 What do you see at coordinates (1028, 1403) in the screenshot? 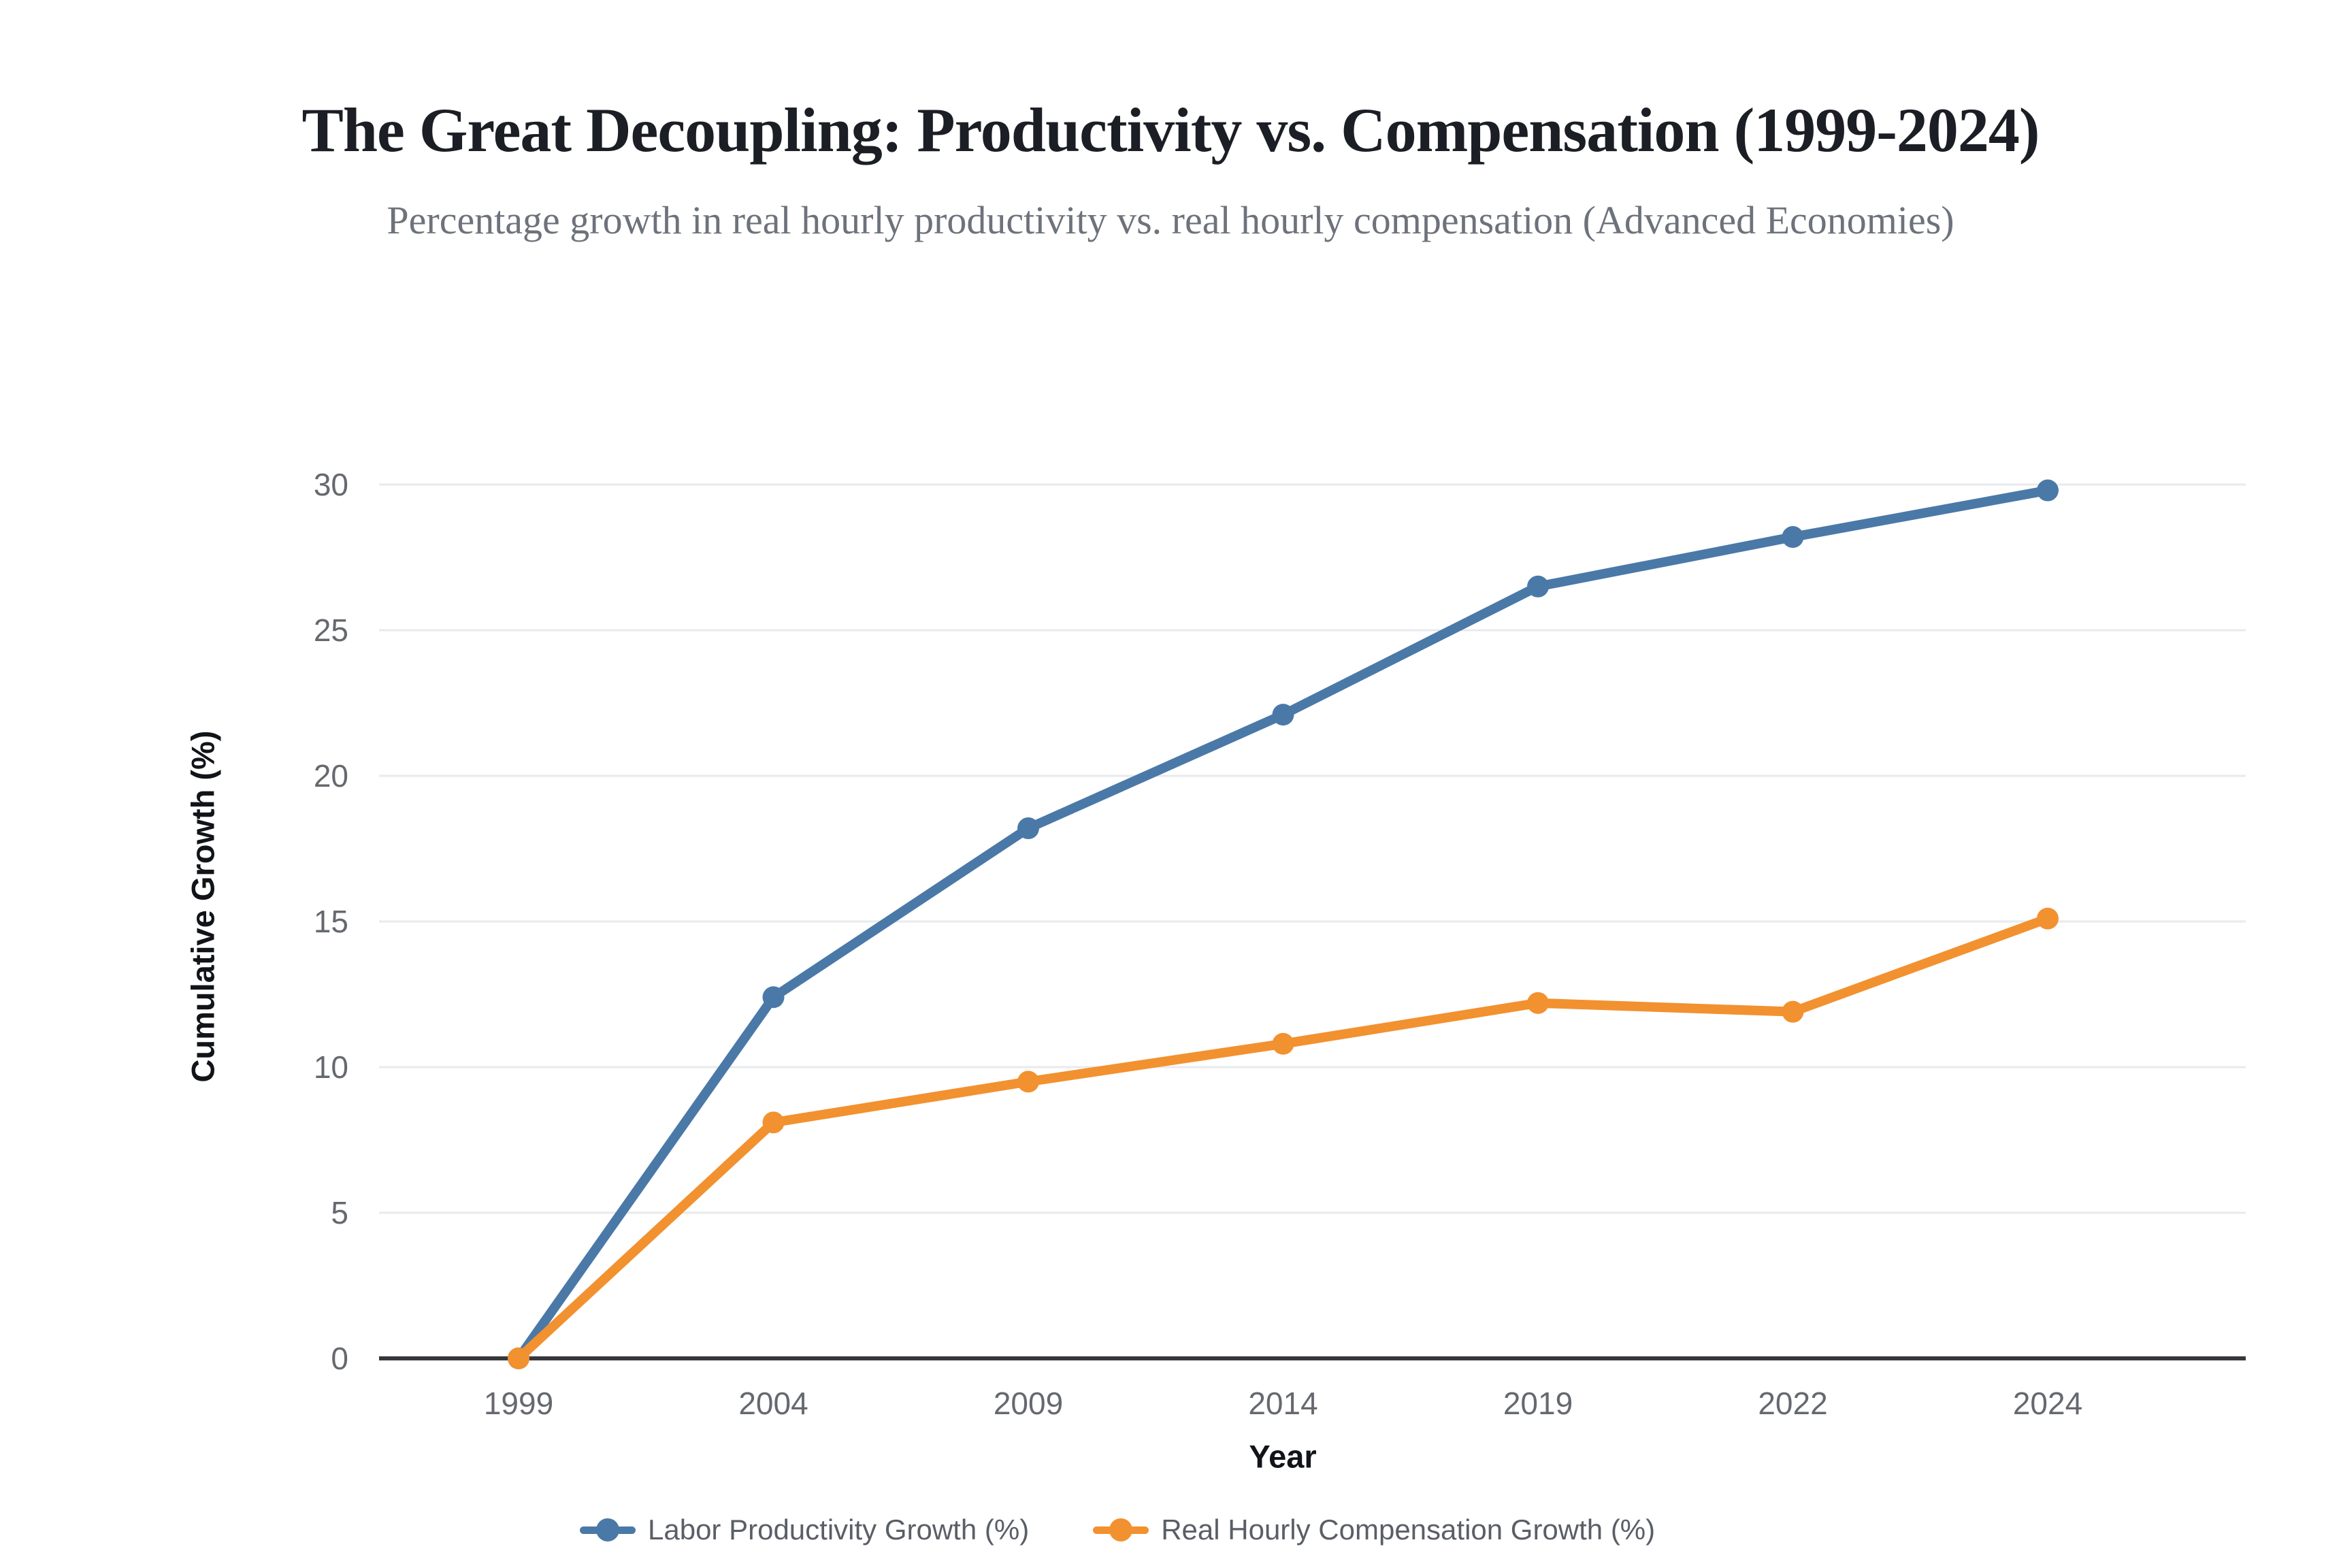
I see `x-tick-label: 2009` at bounding box center [1028, 1403].